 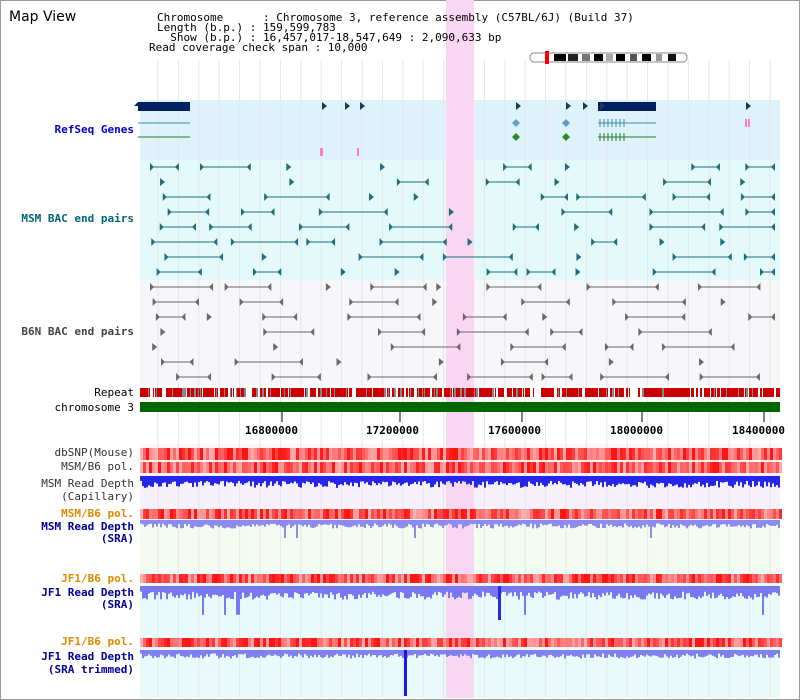 I want to click on track-label-refseq: RefSeq Genes, so click(x=94, y=129).